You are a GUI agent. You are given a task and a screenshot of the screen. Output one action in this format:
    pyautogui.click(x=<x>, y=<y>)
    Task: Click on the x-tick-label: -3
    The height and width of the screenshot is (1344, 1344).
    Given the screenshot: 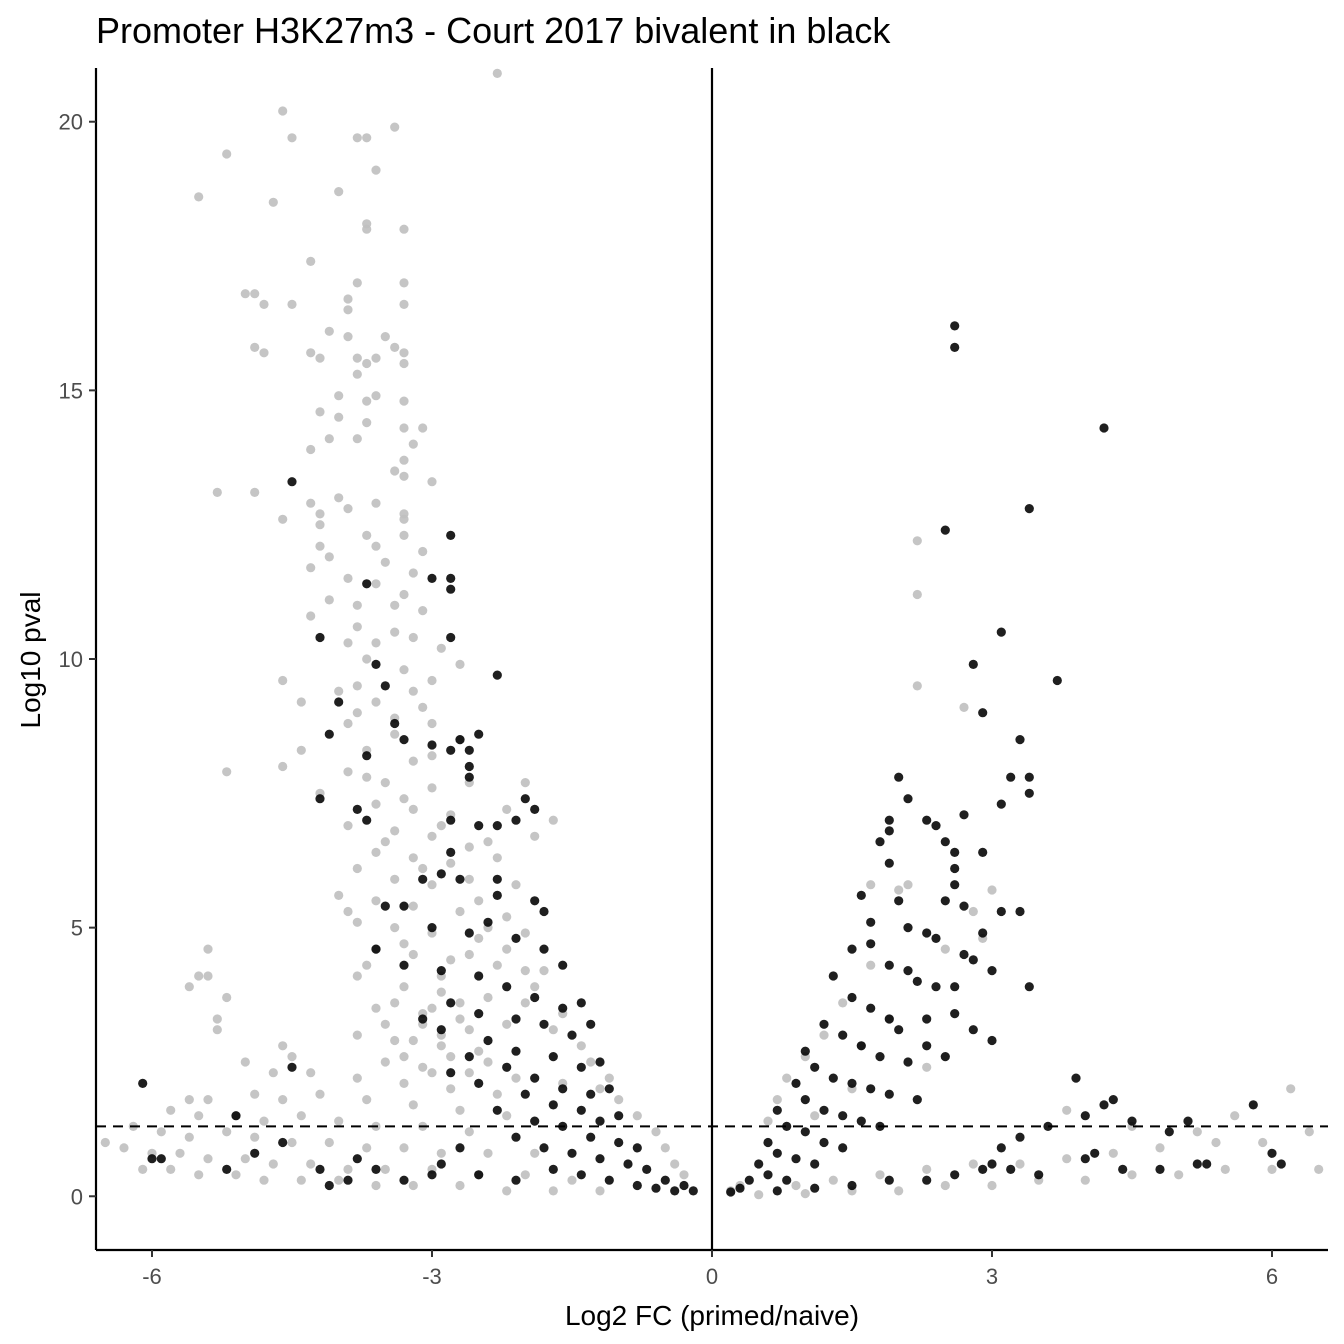 What is the action you would take?
    pyautogui.click(x=432, y=1276)
    